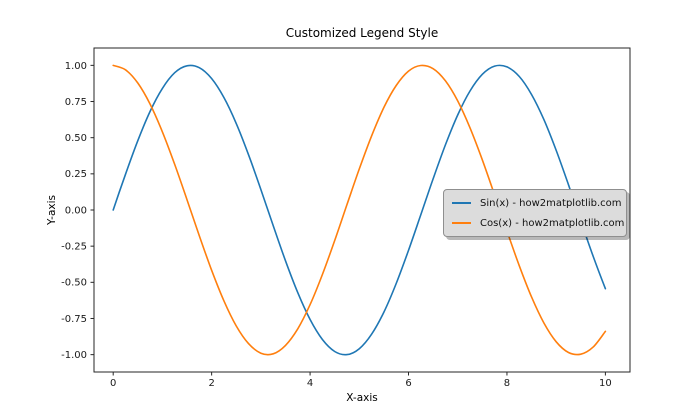  I want to click on legend-entry: Cos(x) - how2matplotlib.com, so click(538, 223).